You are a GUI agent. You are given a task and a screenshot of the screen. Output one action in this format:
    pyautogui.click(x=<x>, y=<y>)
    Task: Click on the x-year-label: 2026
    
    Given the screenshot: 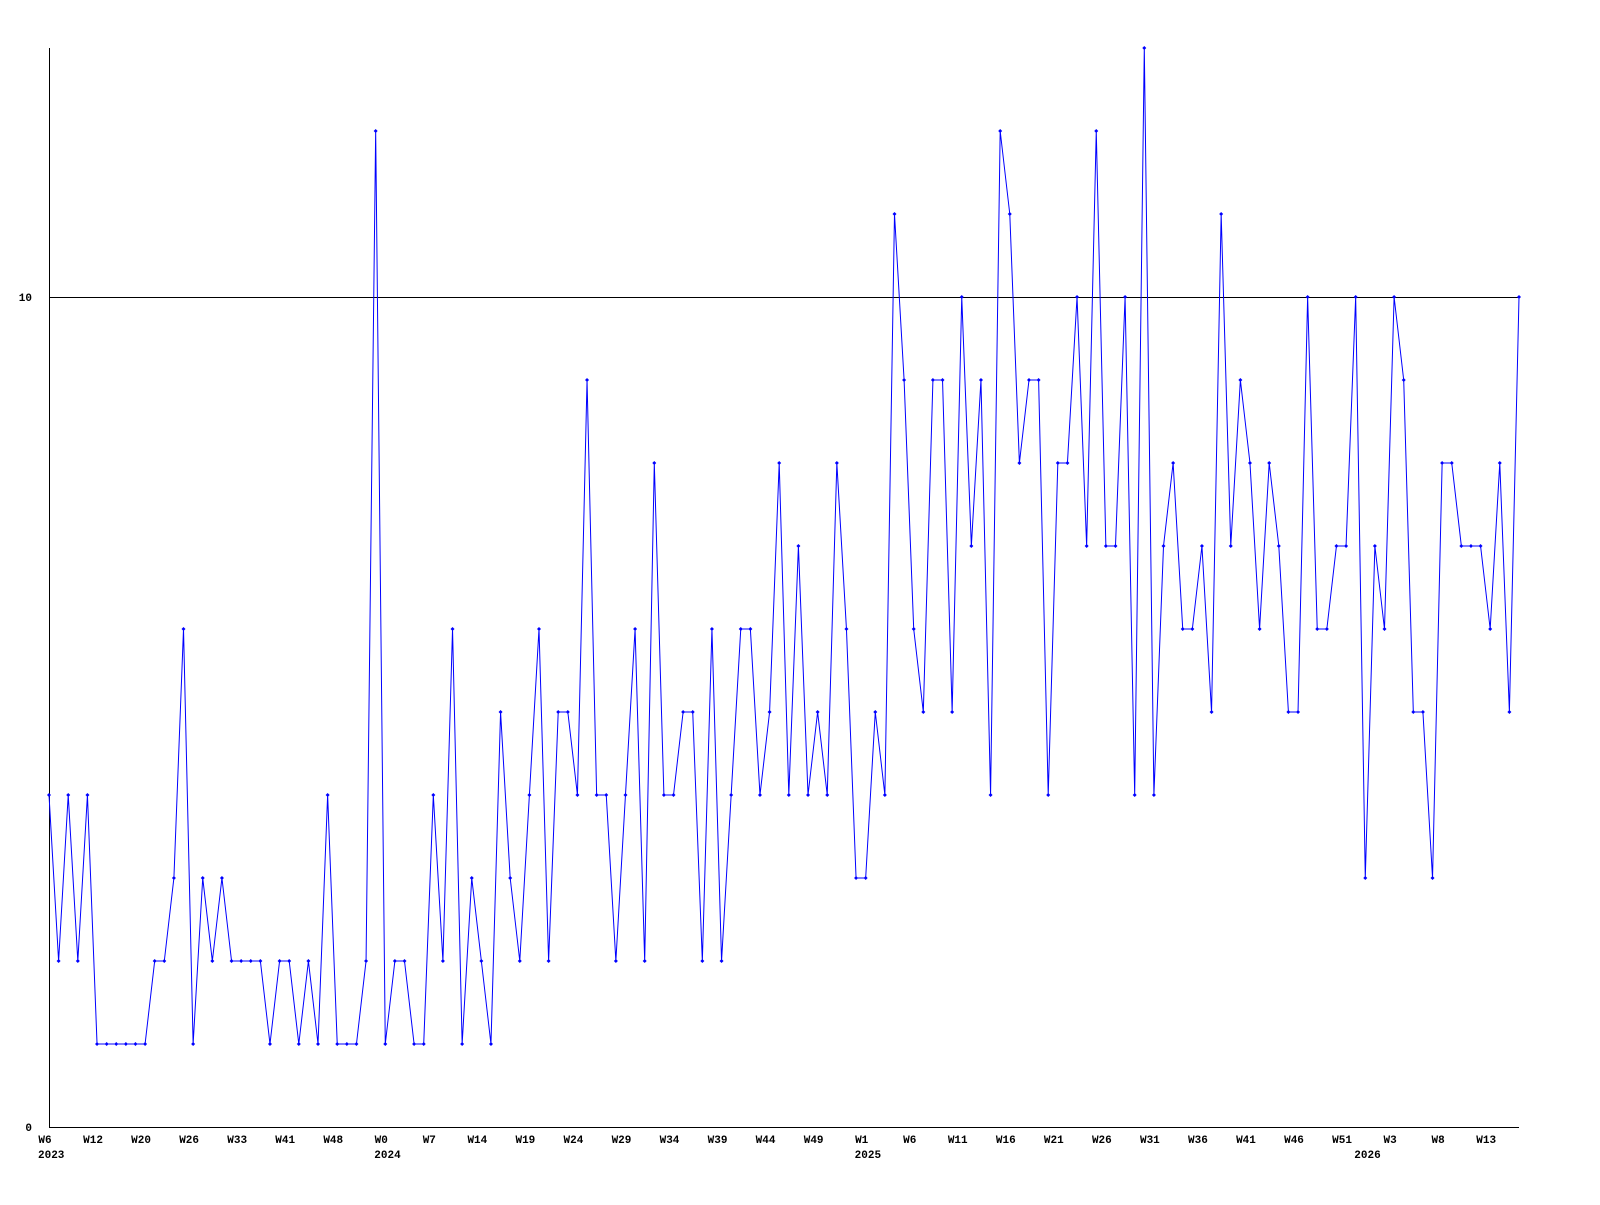 What is the action you would take?
    pyautogui.click(x=1367, y=1156)
    